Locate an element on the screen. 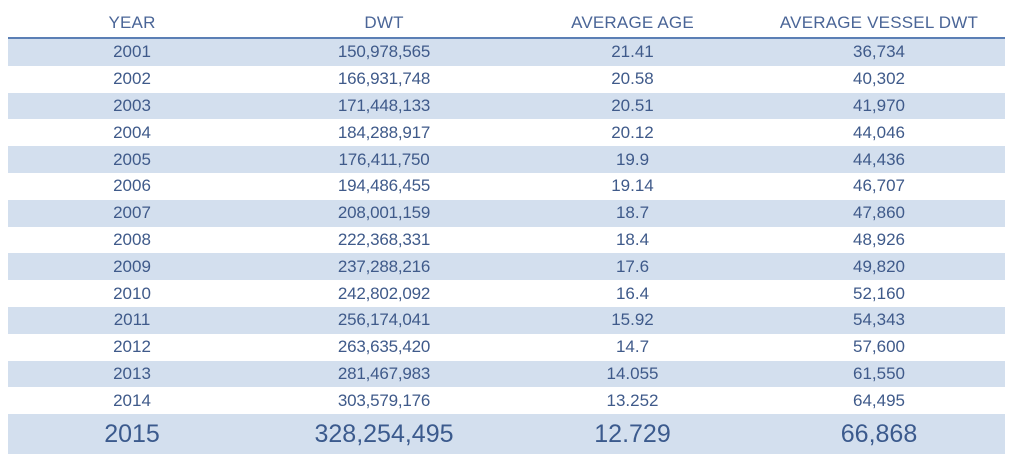 This screenshot has width=1009, height=454. dwt-cell: 328,254,495 is located at coordinates (384, 433).